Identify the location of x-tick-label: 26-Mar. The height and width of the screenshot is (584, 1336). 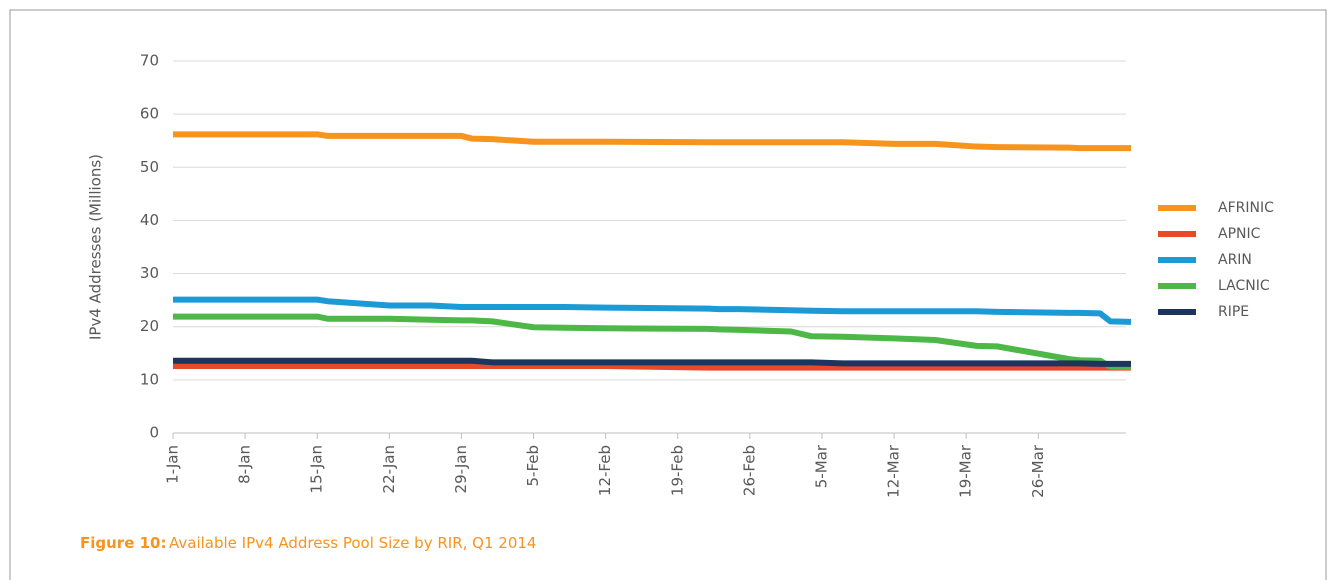
(1038, 471).